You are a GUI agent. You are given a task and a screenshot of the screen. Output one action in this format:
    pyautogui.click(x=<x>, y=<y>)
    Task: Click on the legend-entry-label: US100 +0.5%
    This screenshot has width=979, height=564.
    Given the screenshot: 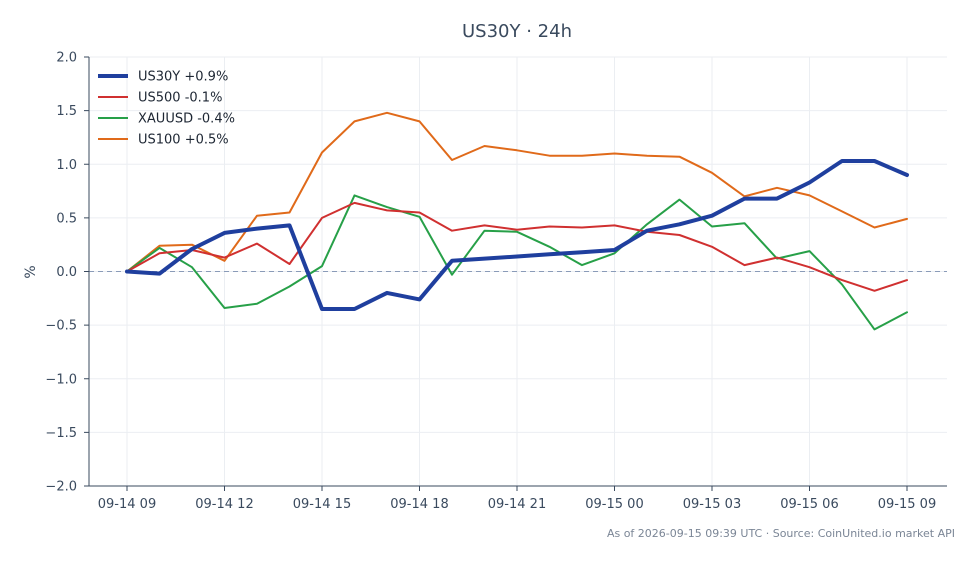 What is the action you would take?
    pyautogui.click(x=183, y=140)
    